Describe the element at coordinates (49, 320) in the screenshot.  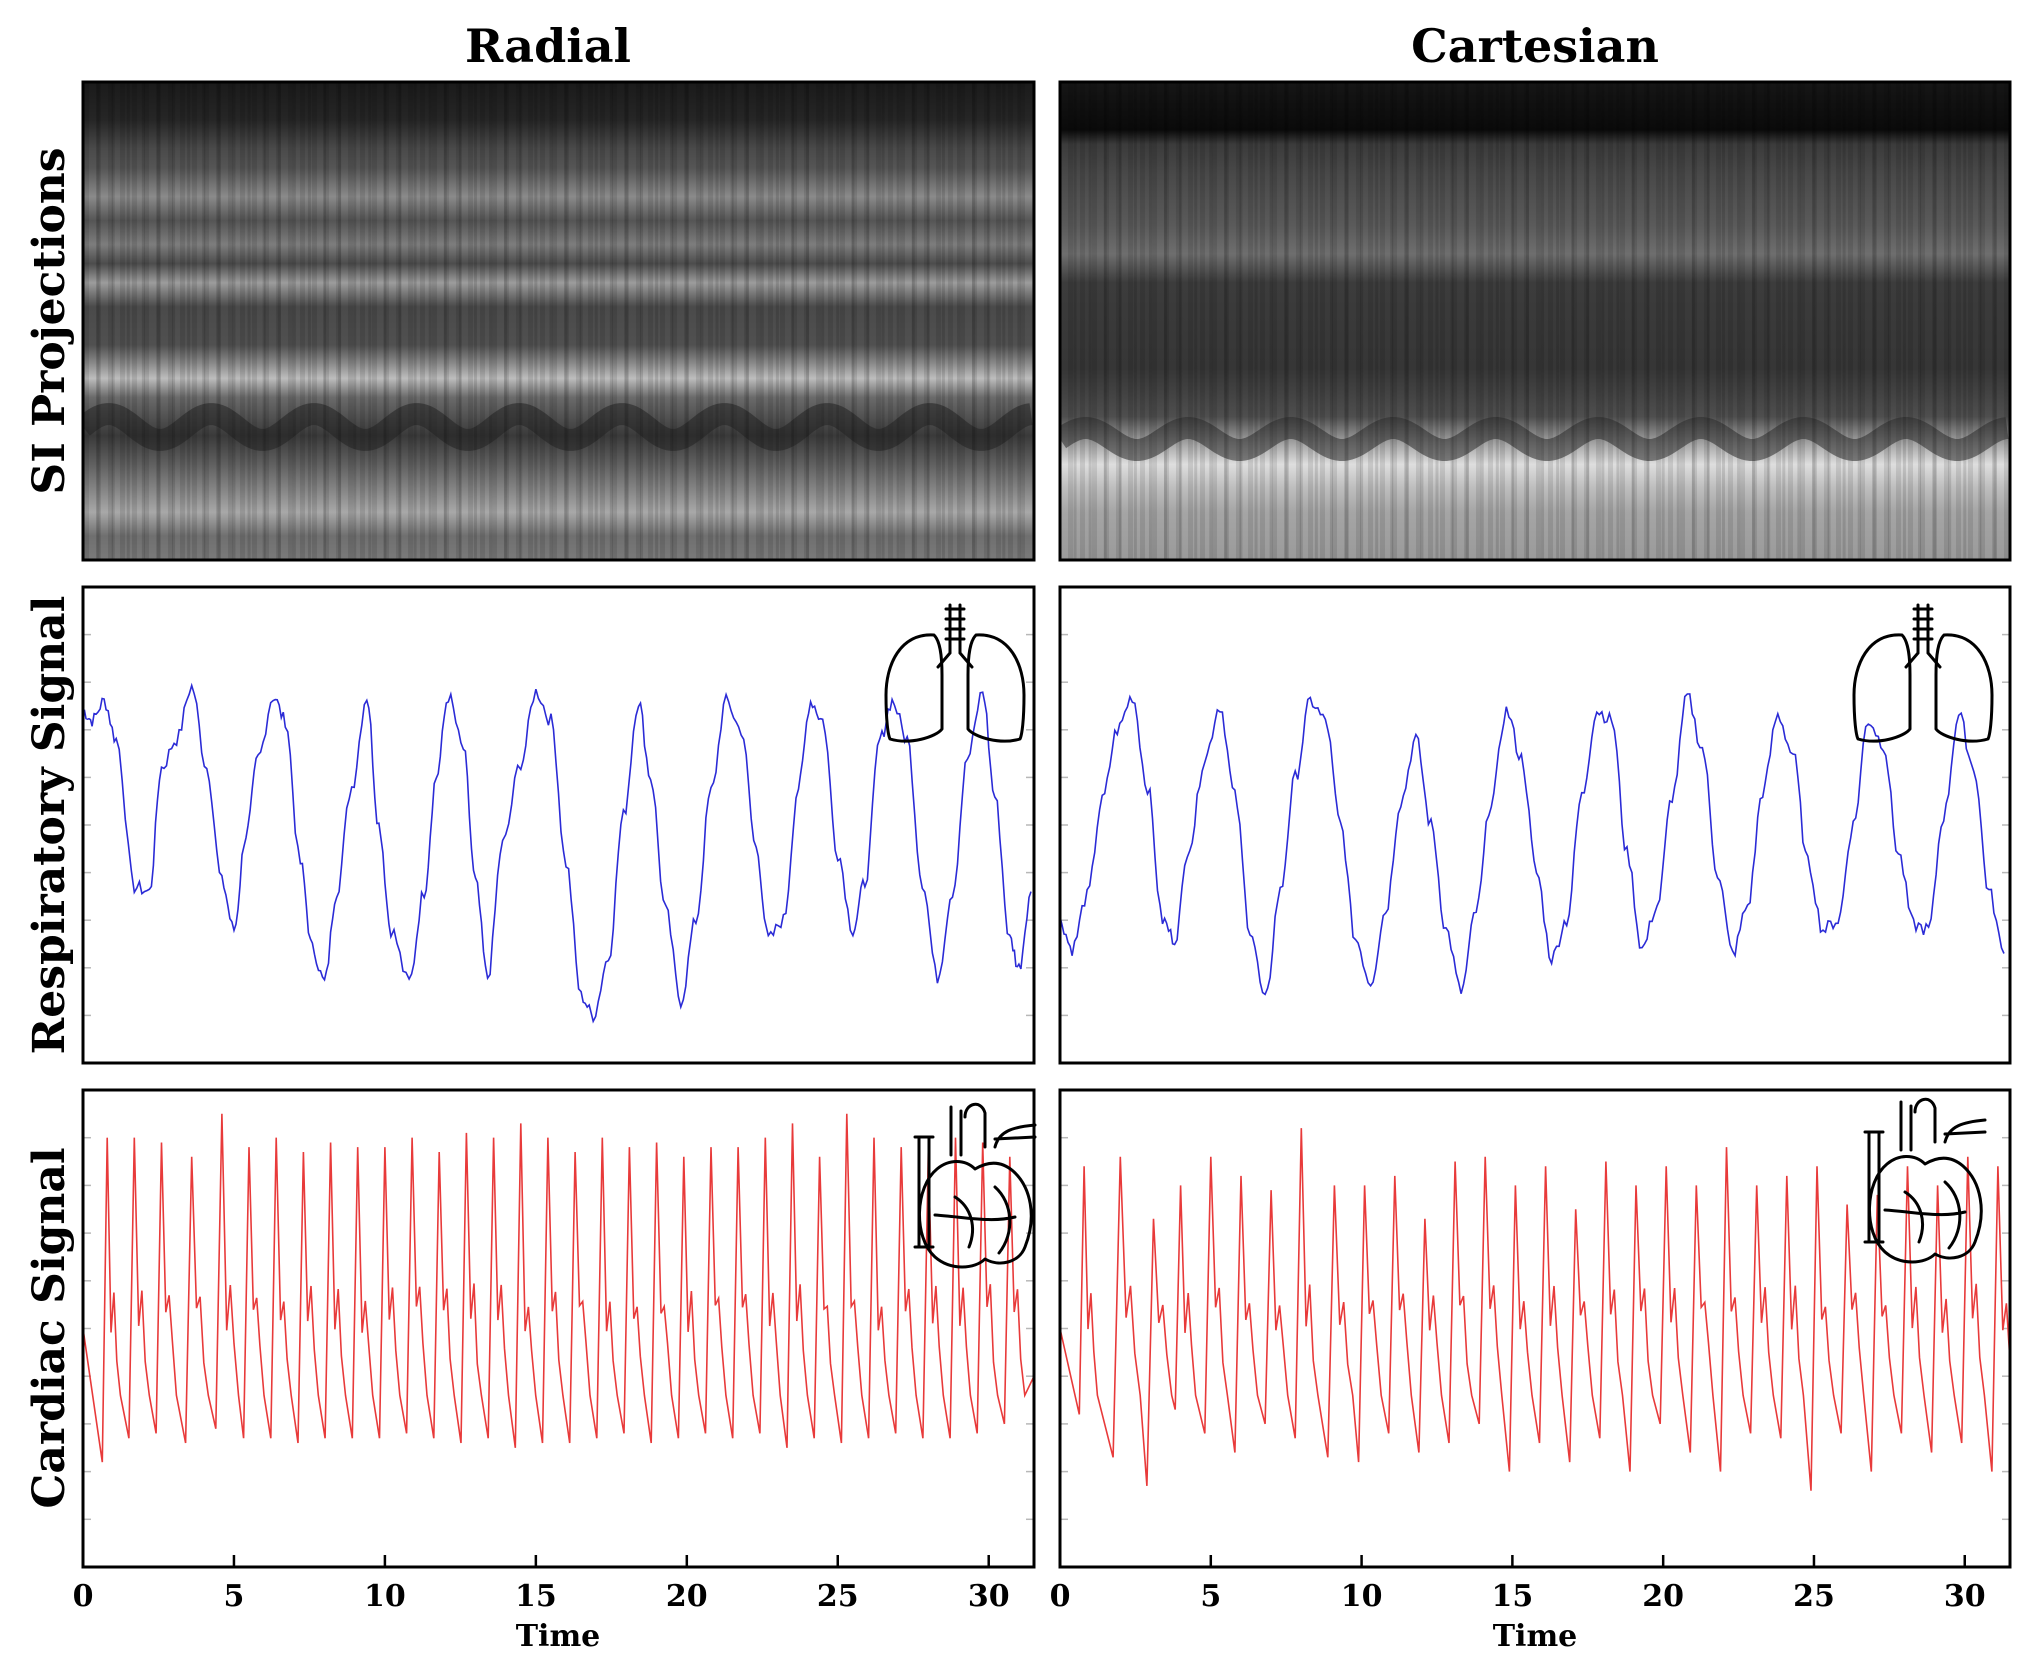
I see `row-title-si-projections: SI Projections` at that location.